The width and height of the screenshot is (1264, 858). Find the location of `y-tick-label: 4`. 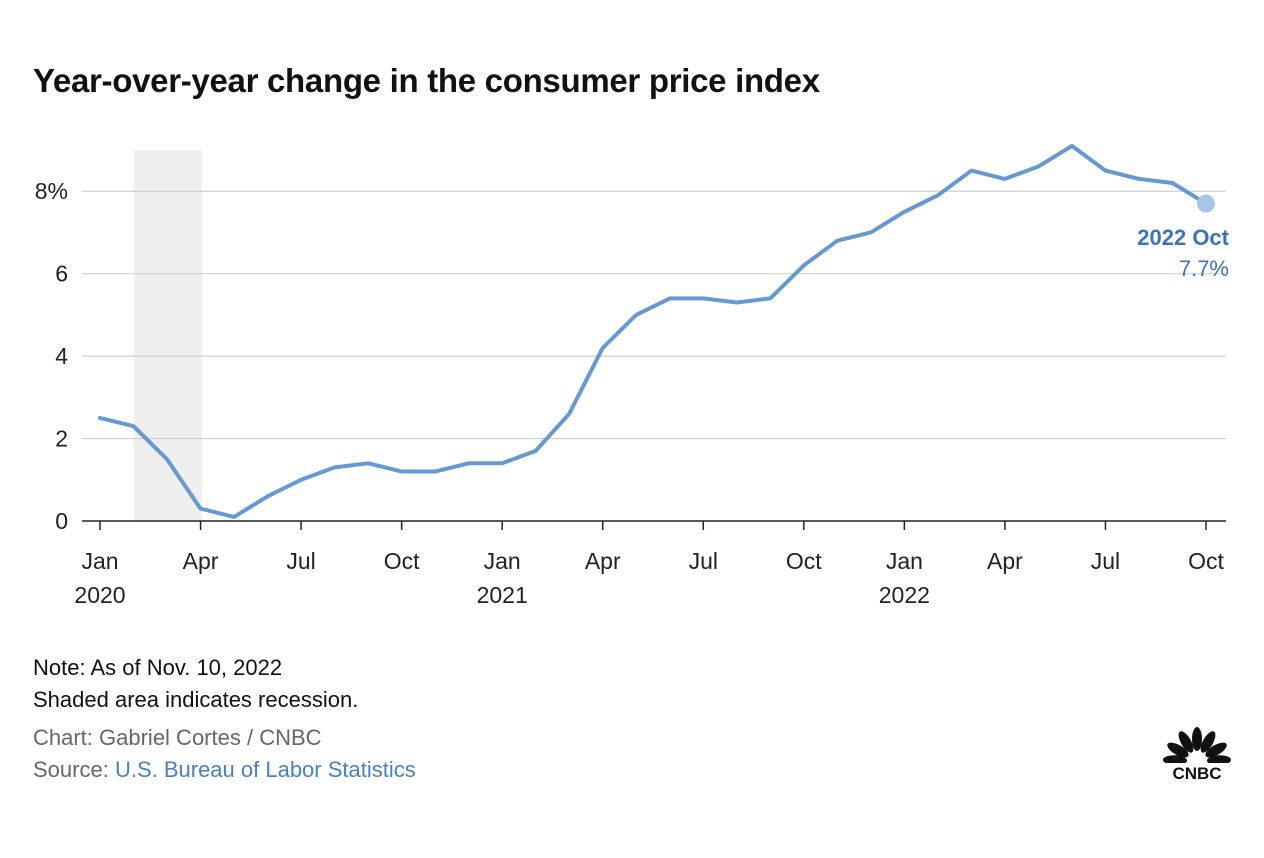

y-tick-label: 4 is located at coordinates (61, 356).